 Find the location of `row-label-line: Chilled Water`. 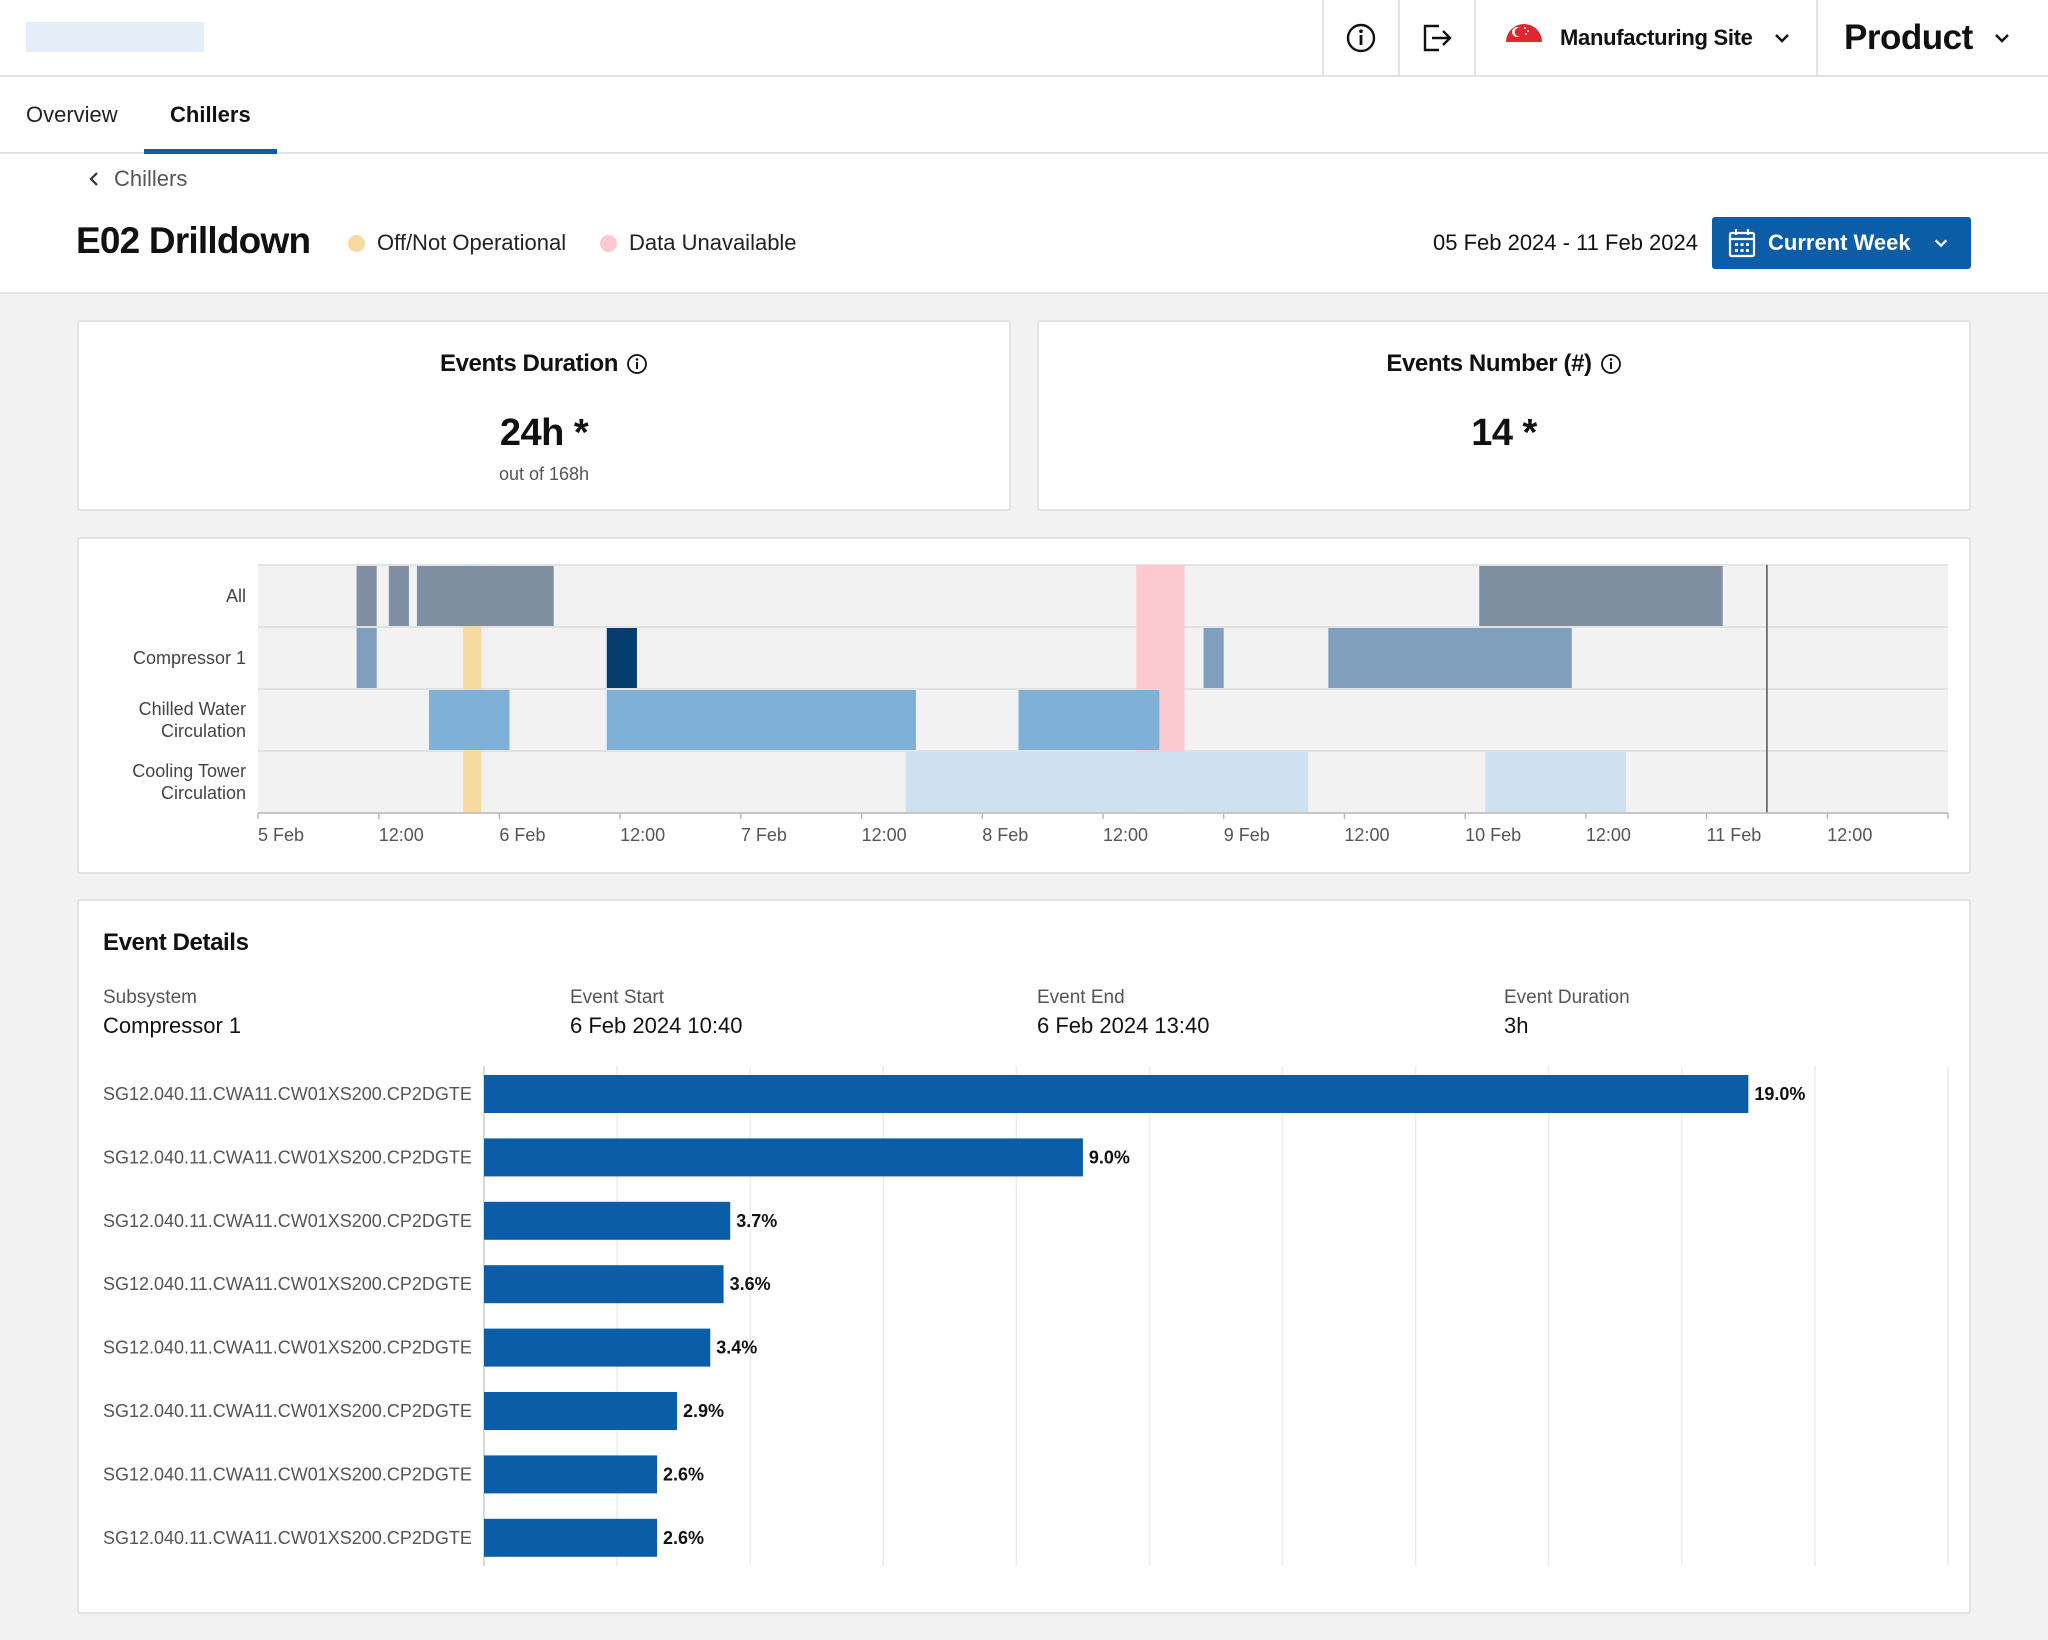

row-label-line: Chilled Water is located at coordinates (192, 709).